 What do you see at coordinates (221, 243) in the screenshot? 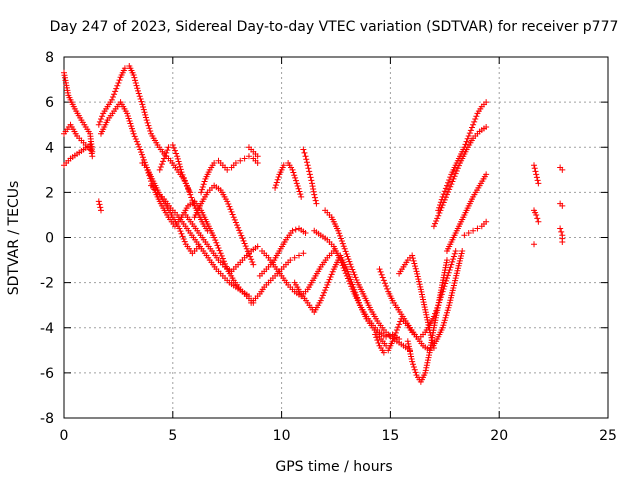
I see `series-track-i` at bounding box center [221, 243].